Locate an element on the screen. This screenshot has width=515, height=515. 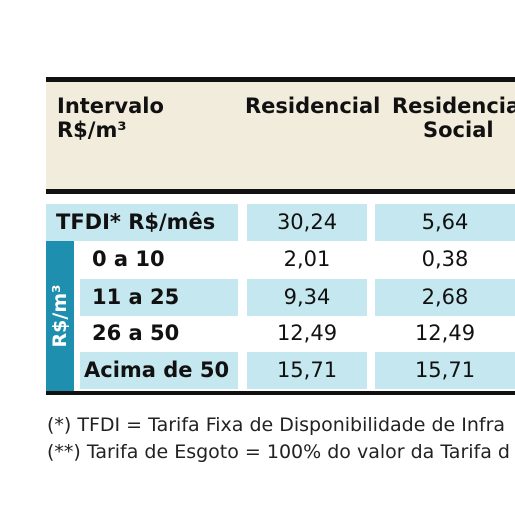
tfdi-label: TFDI* R$/mês is located at coordinates (136, 222).